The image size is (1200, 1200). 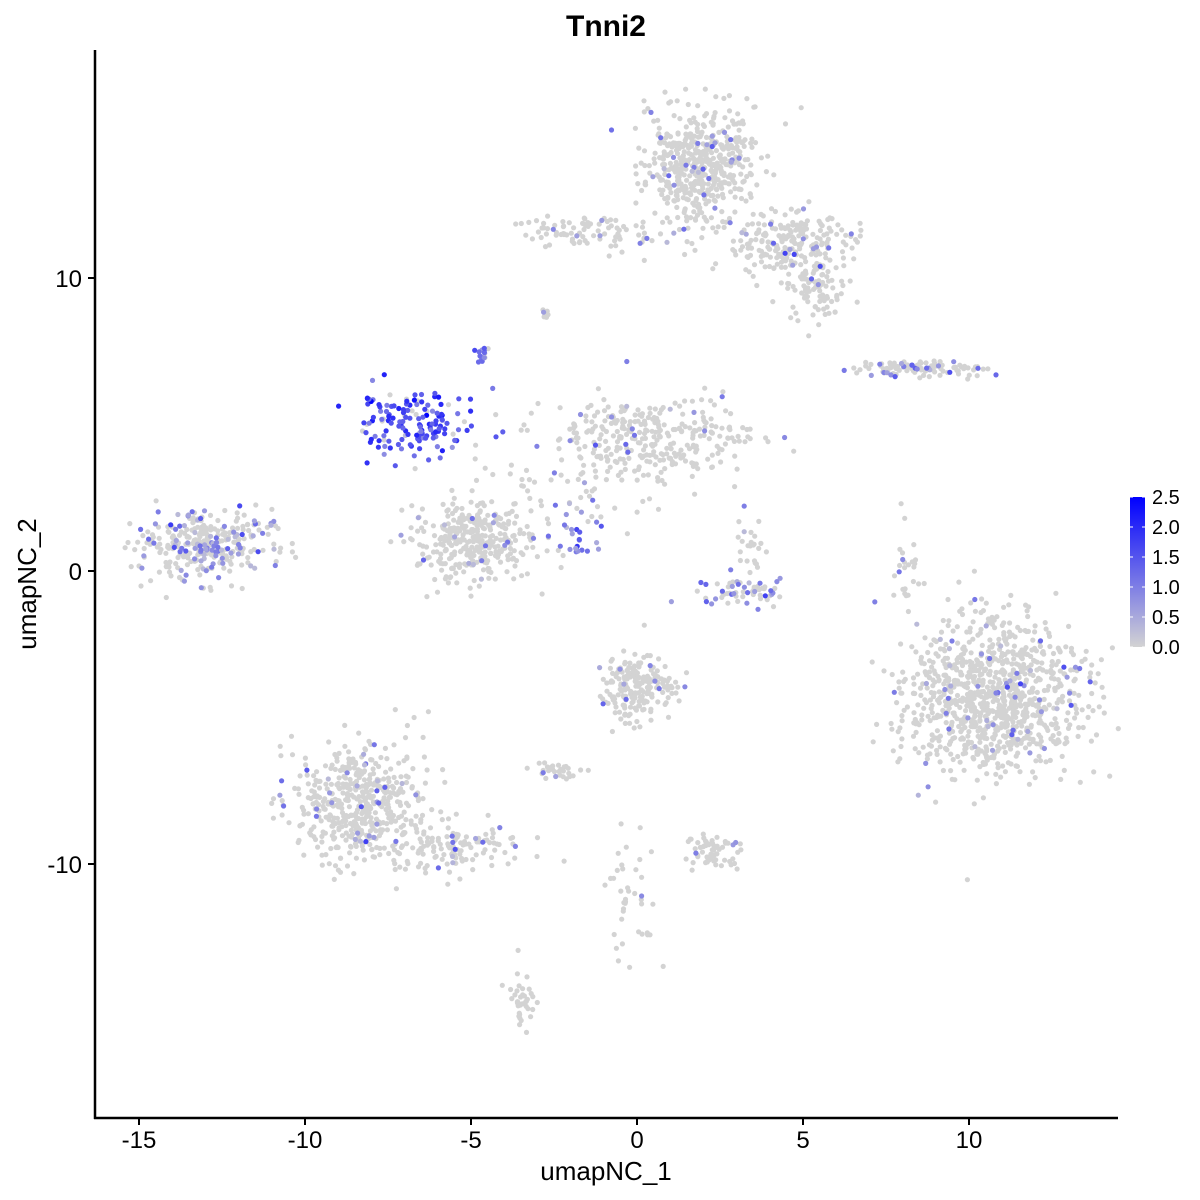 What do you see at coordinates (470, 1140) in the screenshot?
I see `x-tick-label: -5` at bounding box center [470, 1140].